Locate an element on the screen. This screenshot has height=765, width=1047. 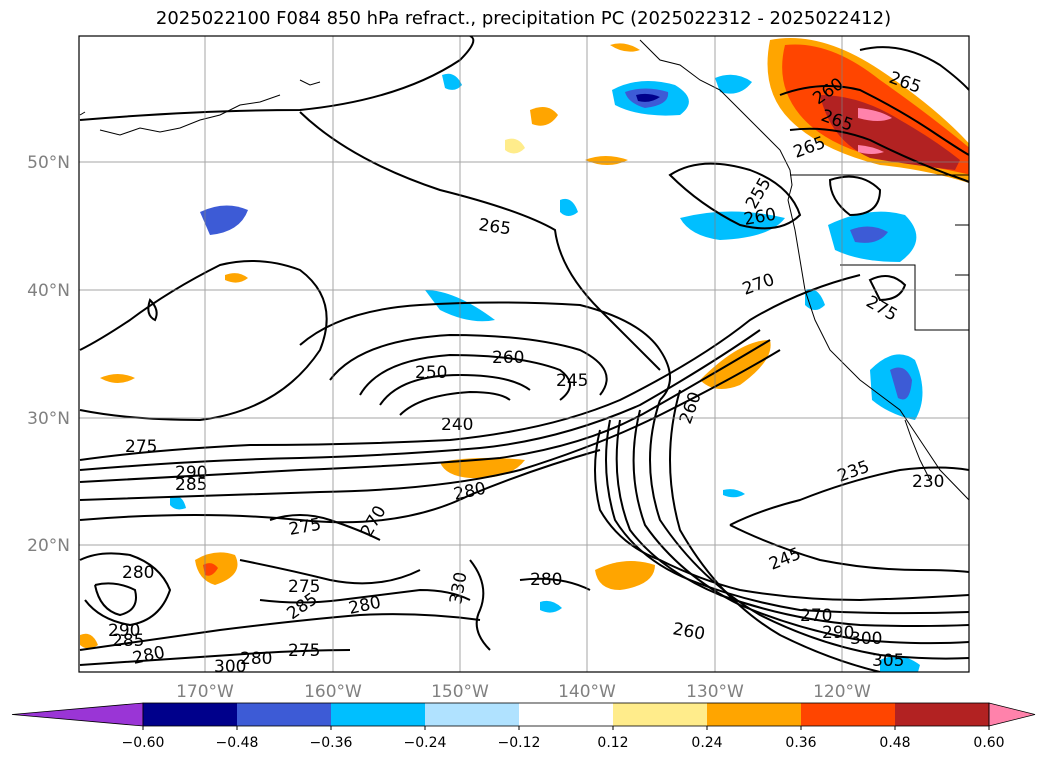
longitude-labels: 170°W 160°W 150°W 140°W 130°W 120°W is located at coordinates (523, 692).